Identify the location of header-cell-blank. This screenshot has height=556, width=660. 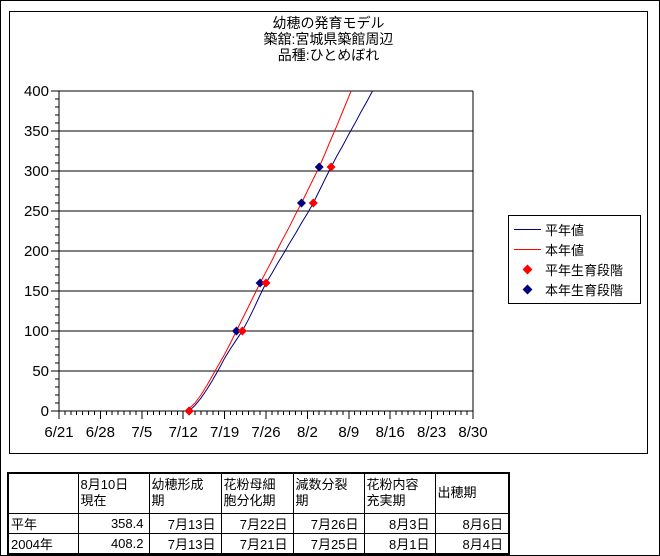
(43, 493).